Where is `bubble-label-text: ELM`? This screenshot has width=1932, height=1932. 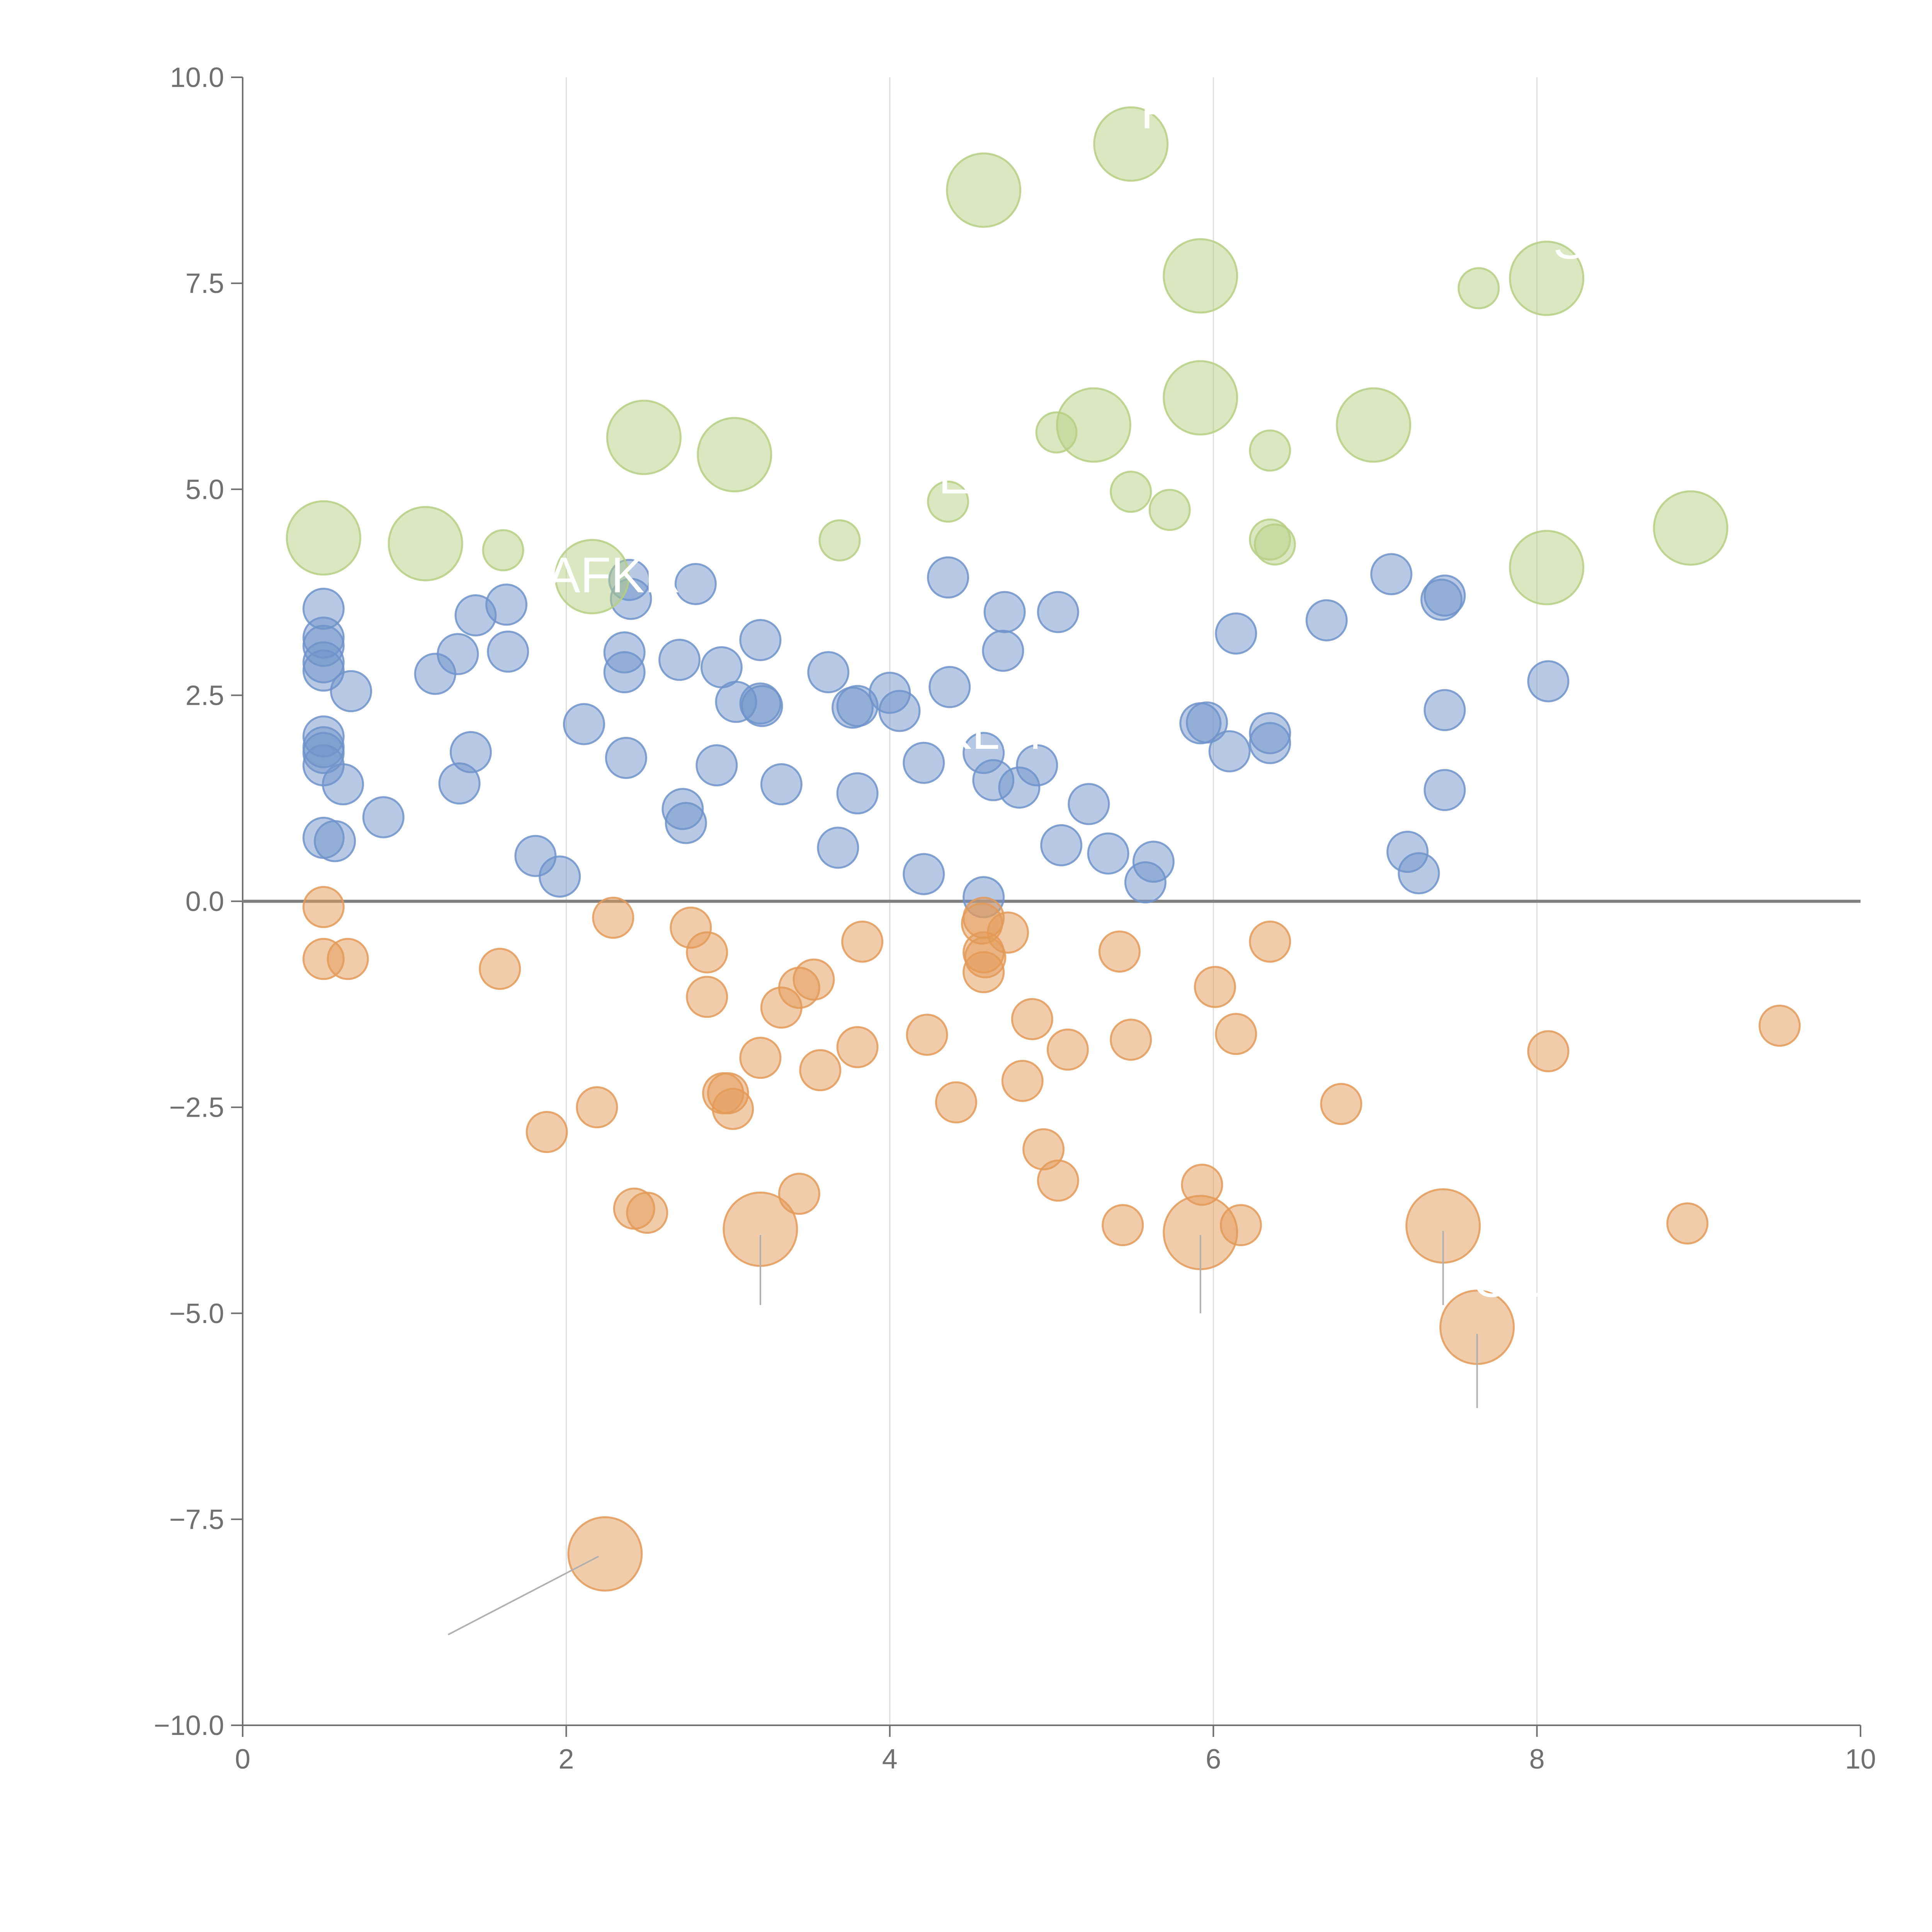 bubble-label-text: ELM is located at coordinates (990, 476).